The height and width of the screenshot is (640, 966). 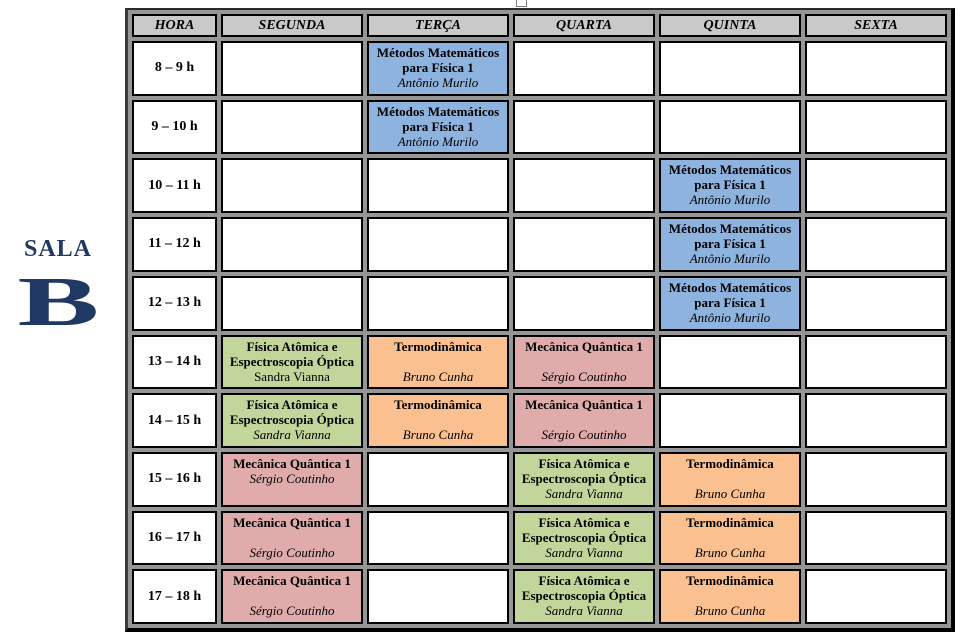 What do you see at coordinates (174, 362) in the screenshot?
I see `time-cell: 13 – 14 h` at bounding box center [174, 362].